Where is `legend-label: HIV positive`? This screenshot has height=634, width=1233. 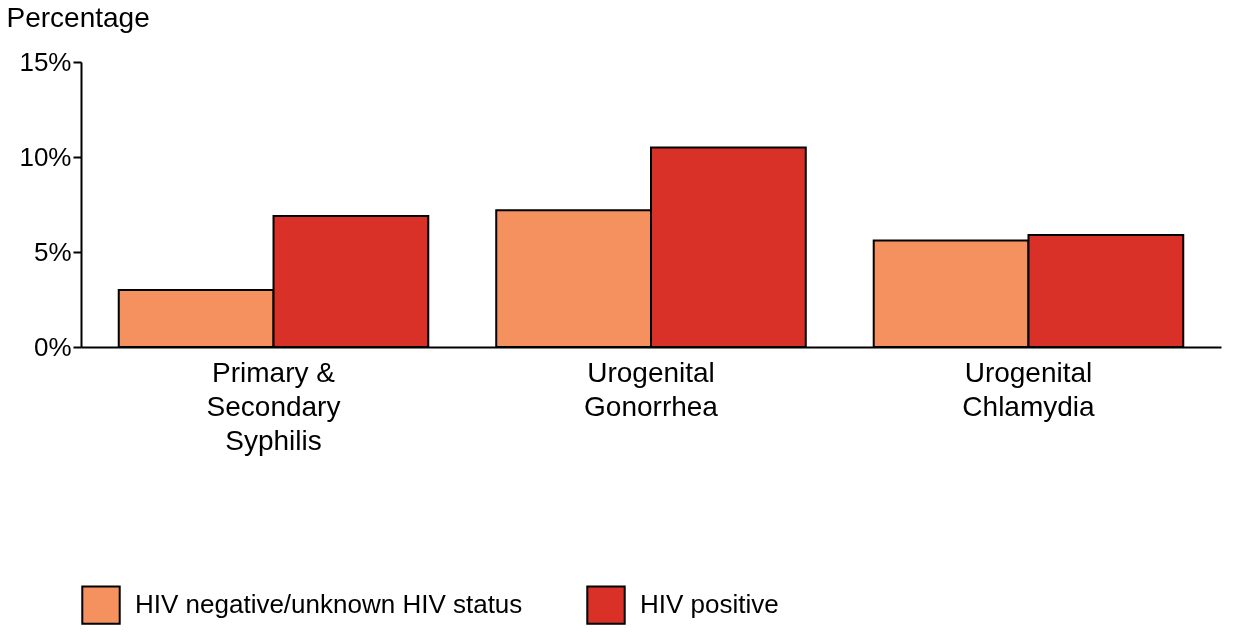 legend-label: HIV positive is located at coordinates (709, 604).